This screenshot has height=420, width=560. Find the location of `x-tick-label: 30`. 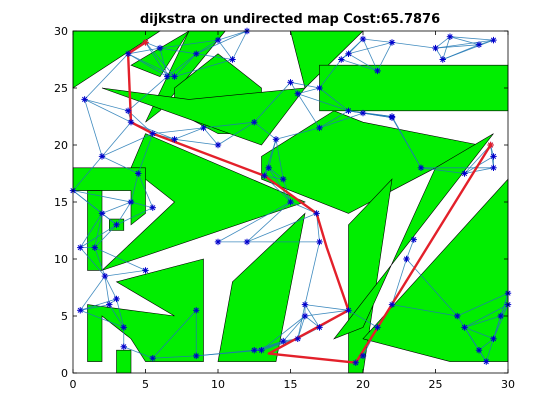

x-tick-label: 30 is located at coordinates (508, 384).